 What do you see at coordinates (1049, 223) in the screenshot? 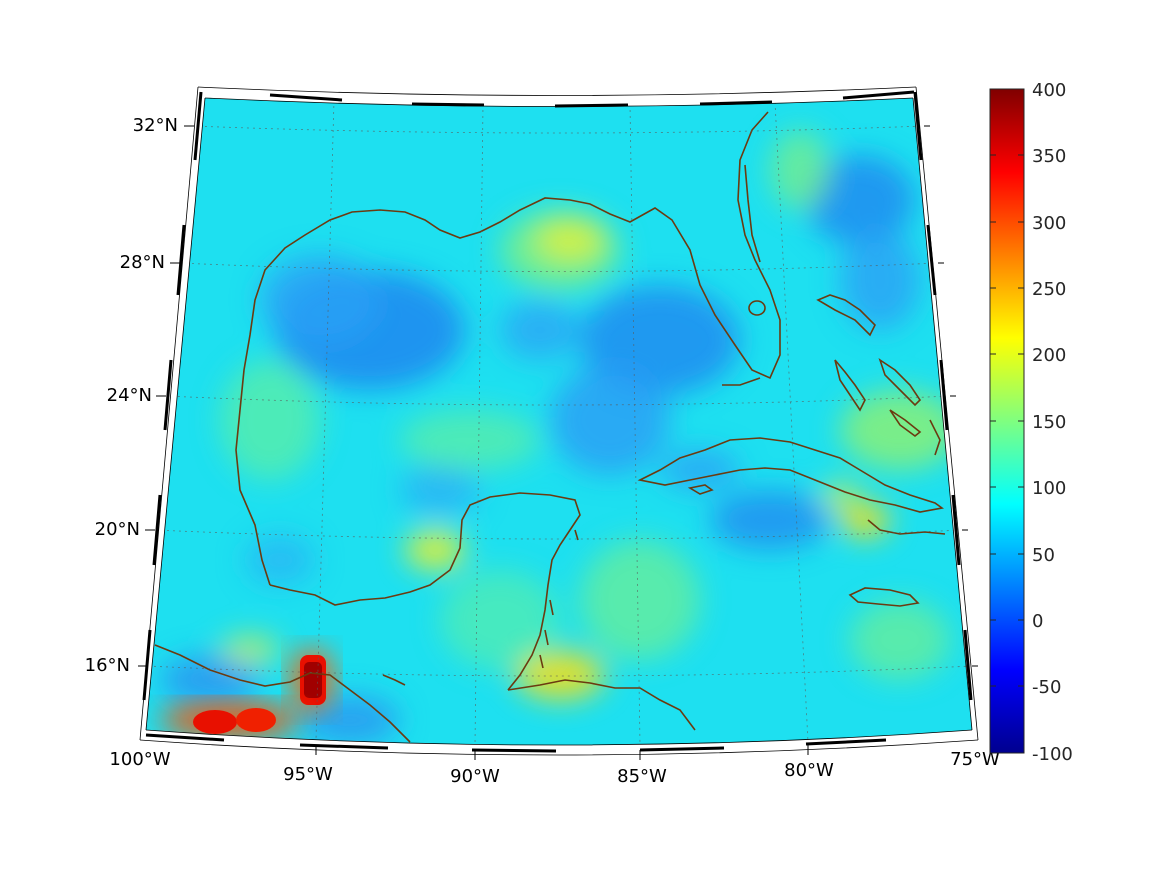
I see `colorbar-label-300: 300` at bounding box center [1049, 223].